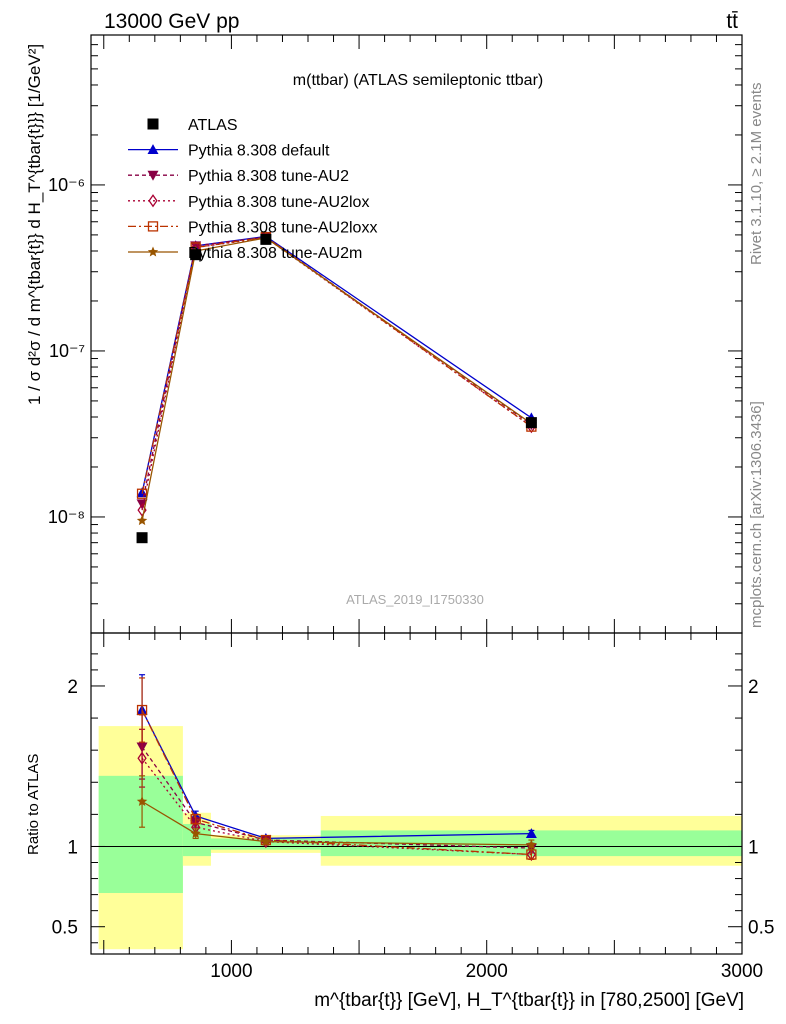  I want to click on ratio-y-tick-label: 0.5, so click(65, 928).